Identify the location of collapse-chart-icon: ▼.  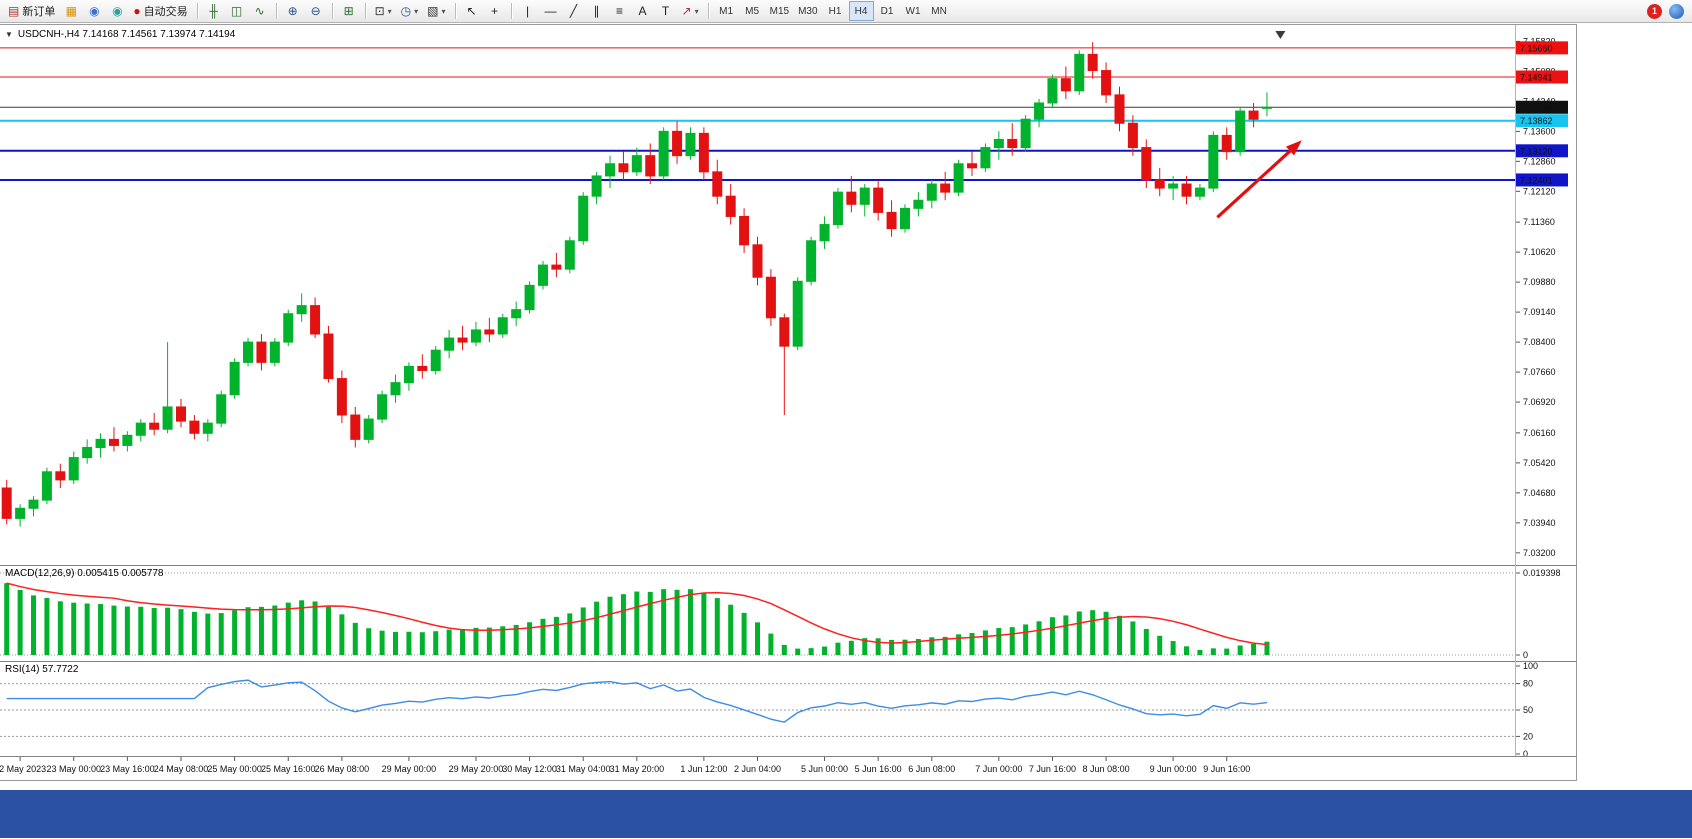
(9, 34).